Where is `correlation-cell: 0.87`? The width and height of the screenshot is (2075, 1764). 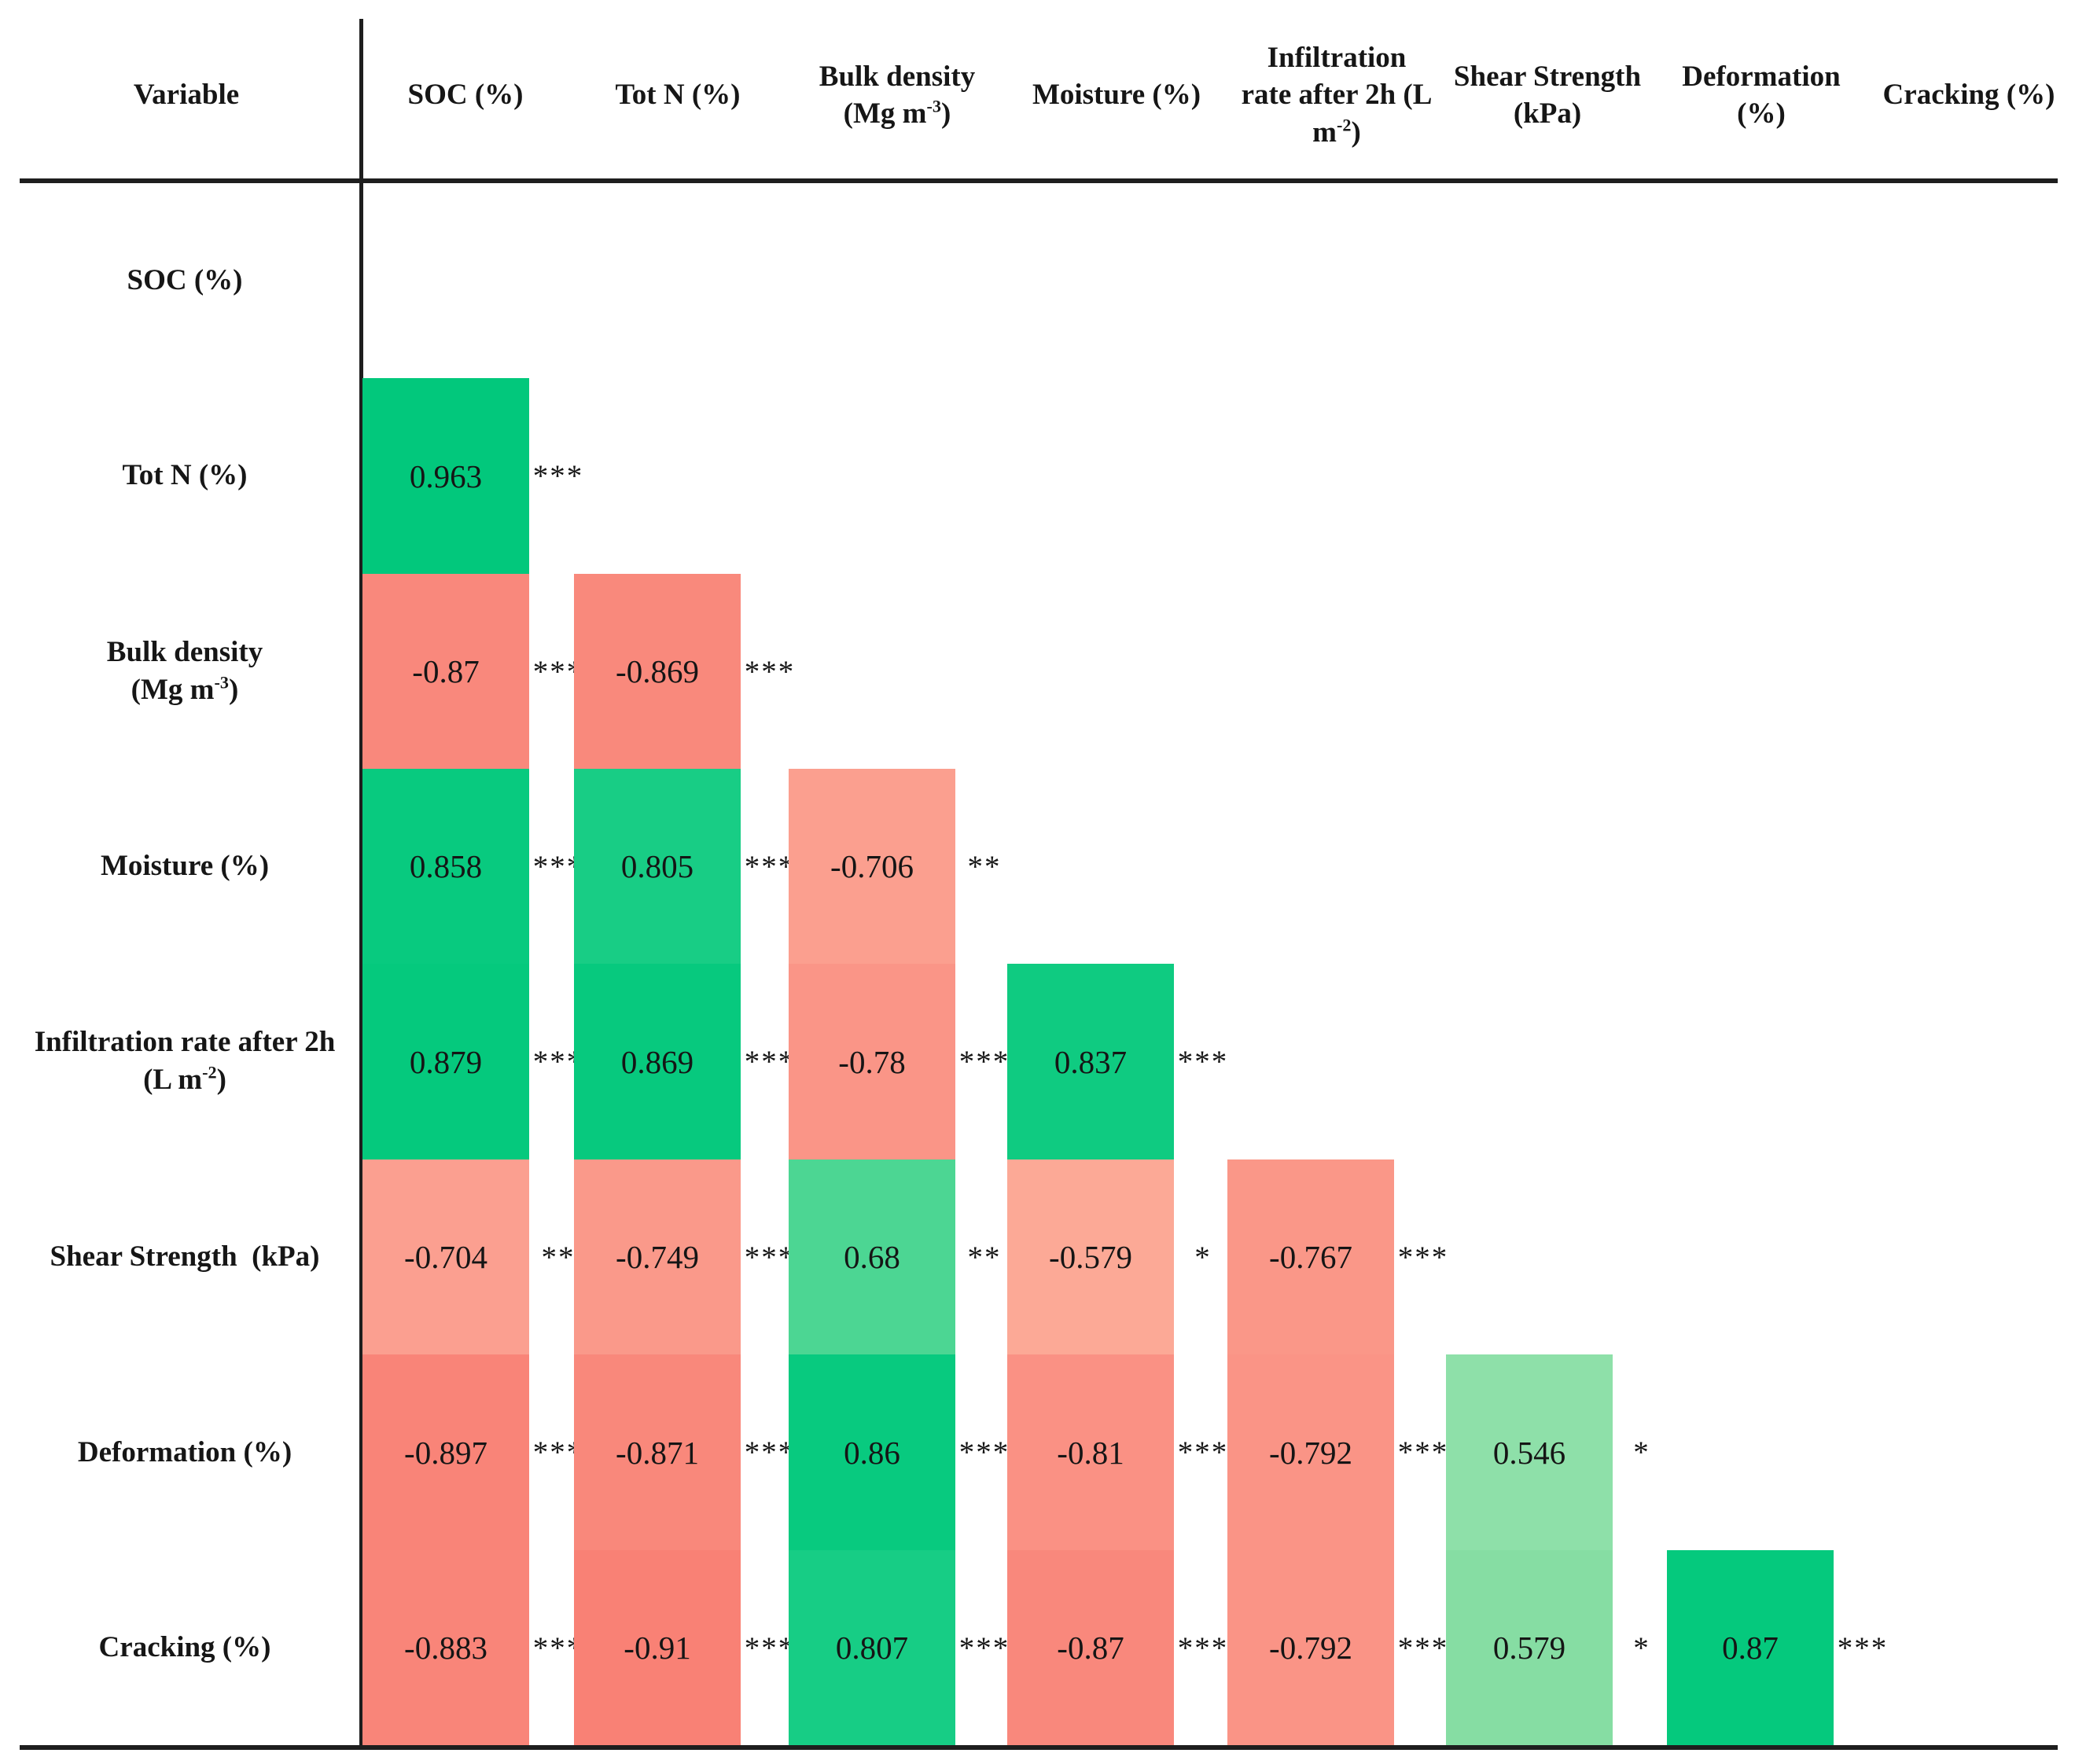 correlation-cell: 0.87 is located at coordinates (1750, 1647).